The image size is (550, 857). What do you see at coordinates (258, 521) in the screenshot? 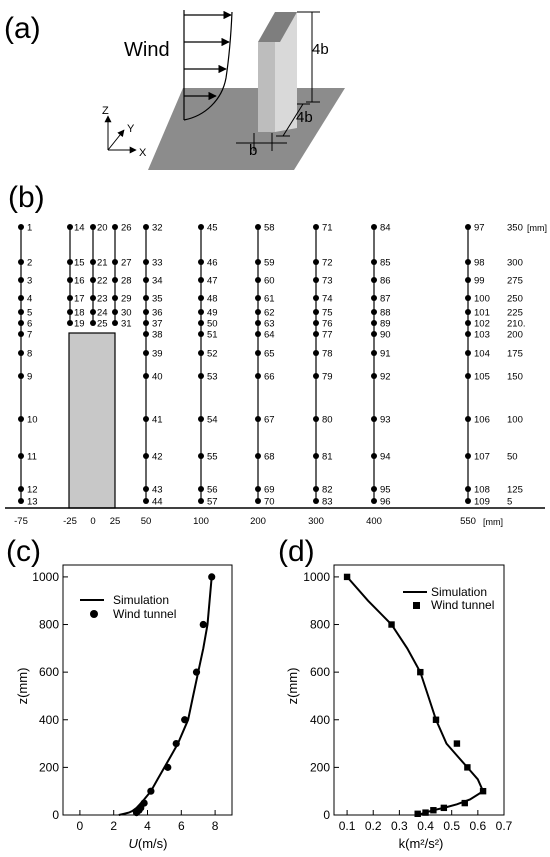
I see `position-label: 200` at bounding box center [258, 521].